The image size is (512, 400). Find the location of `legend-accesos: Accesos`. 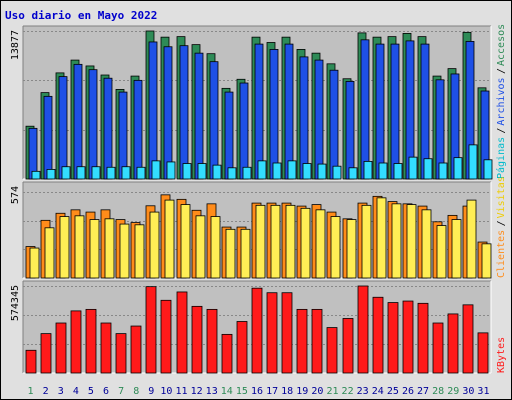

legend-accesos: Accesos is located at coordinates (501, 45).